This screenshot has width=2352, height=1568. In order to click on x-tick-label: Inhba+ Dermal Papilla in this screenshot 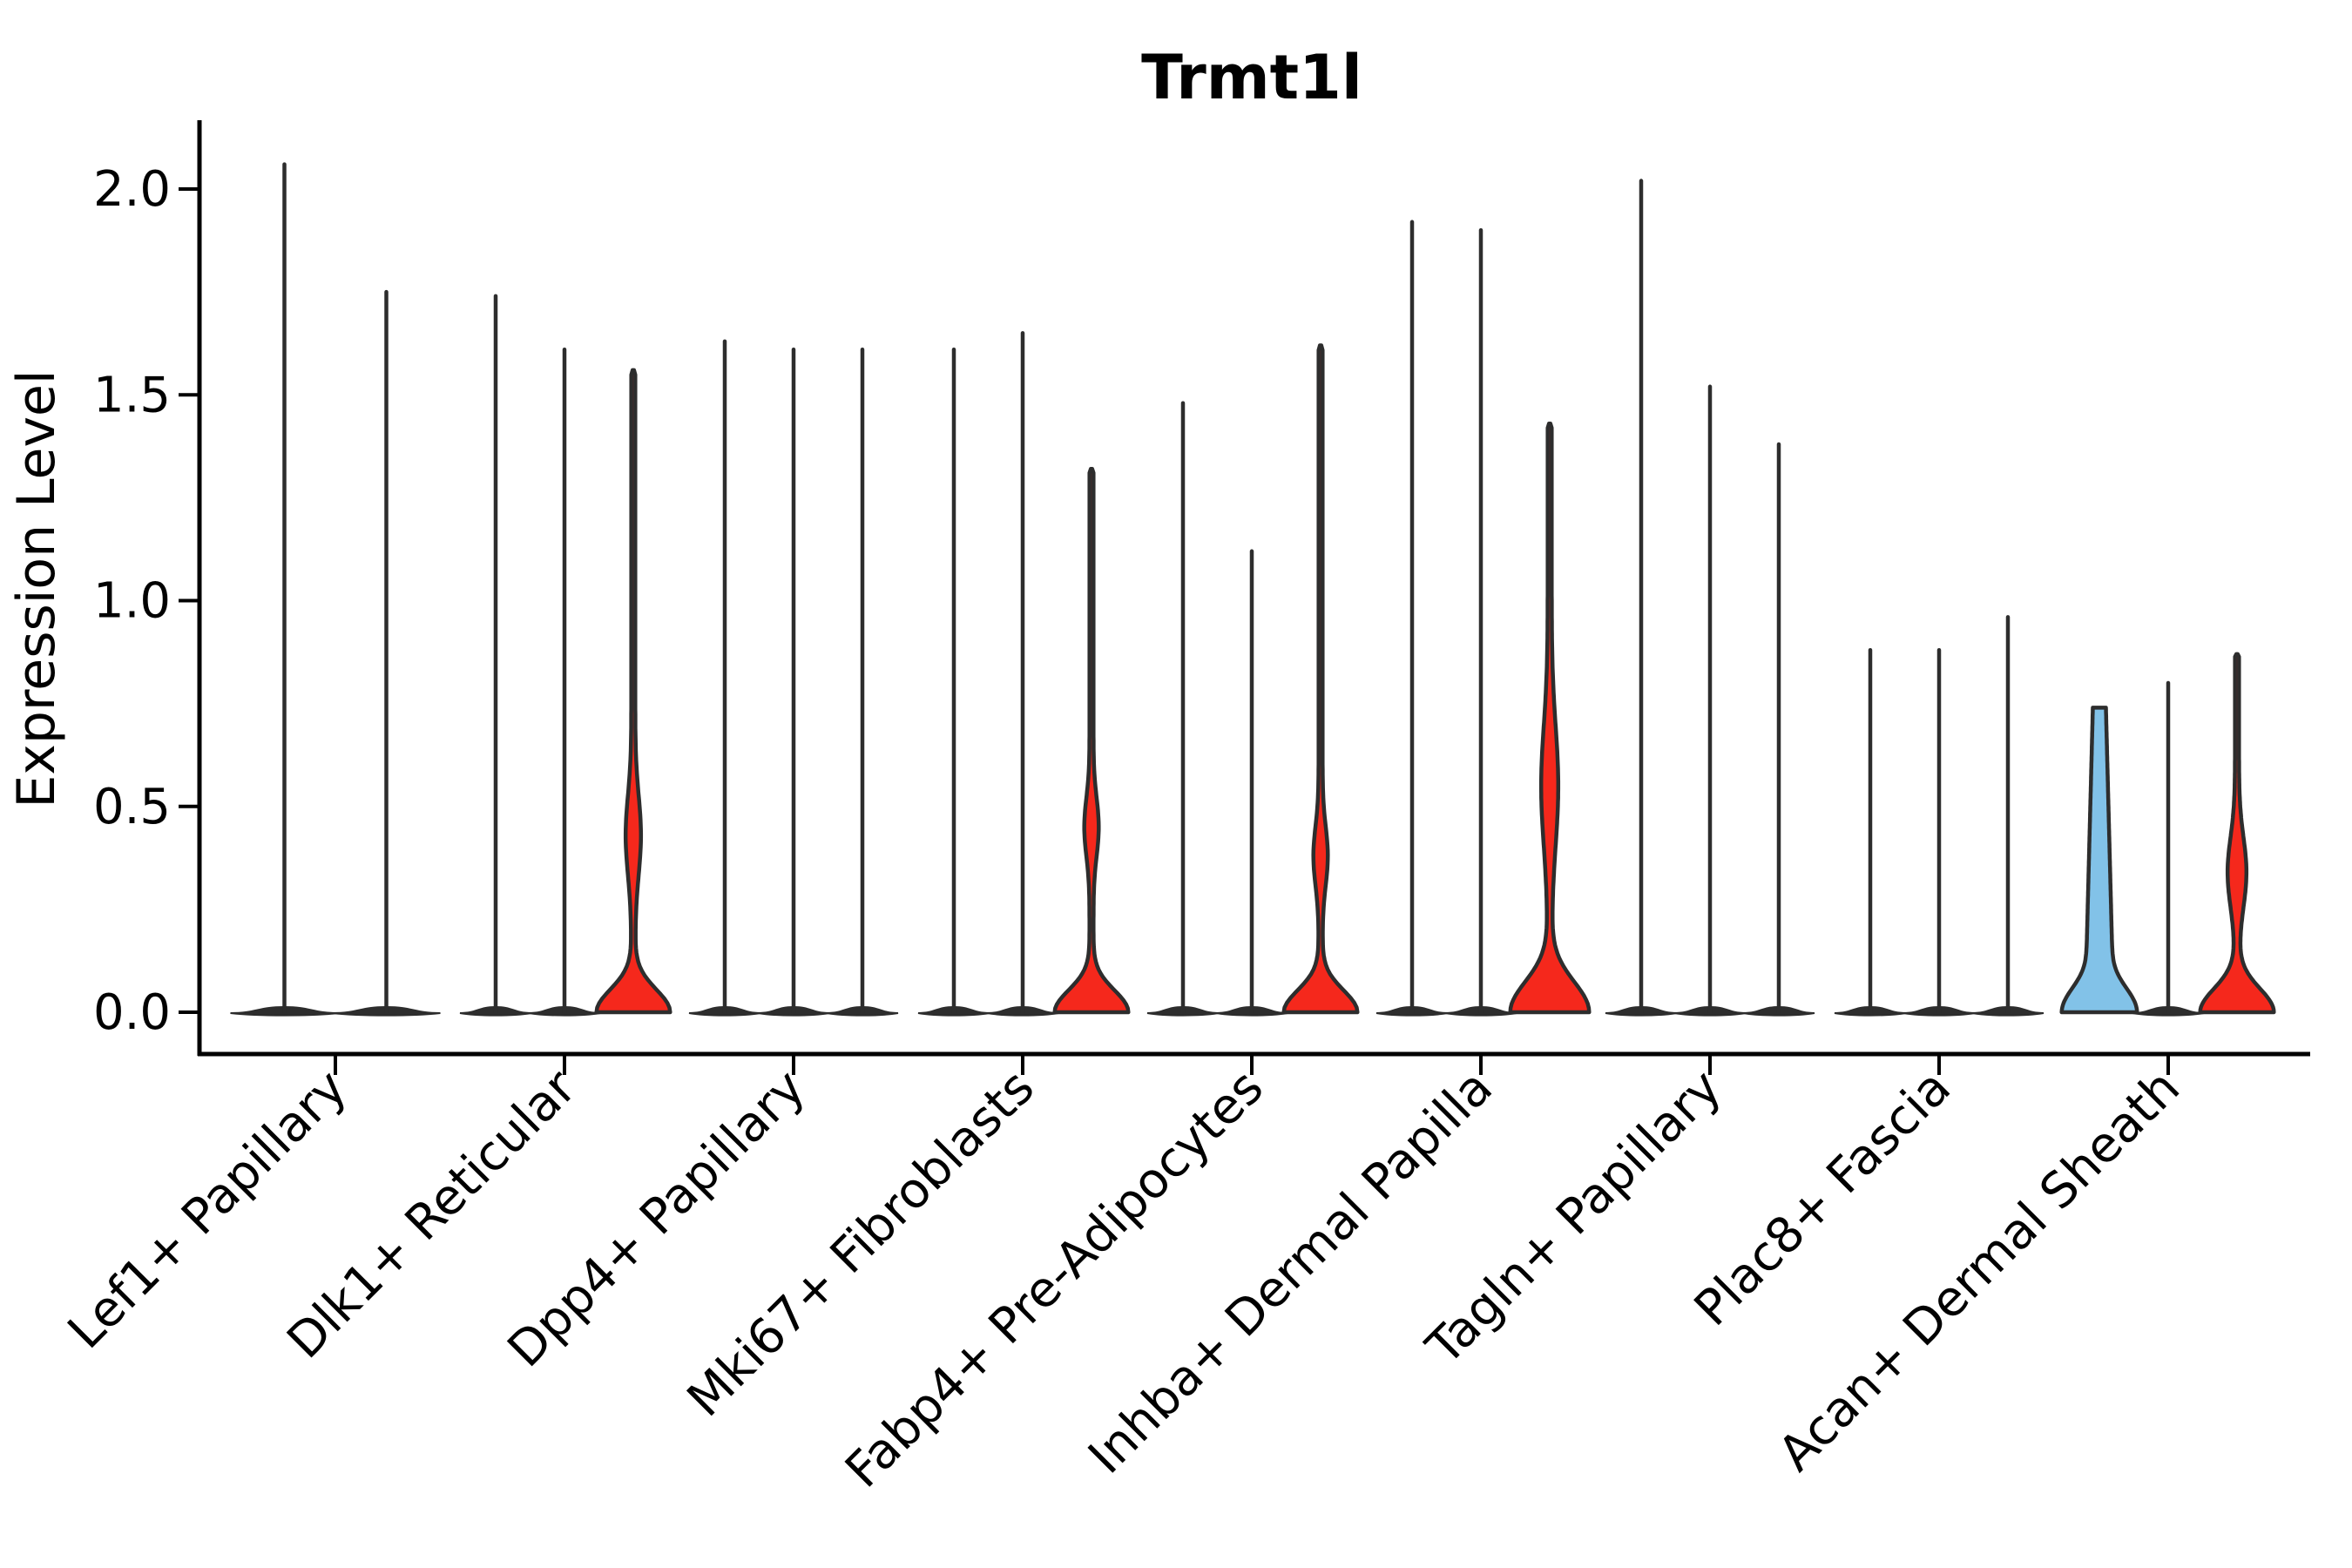, I will do `click(1291, 1272)`.